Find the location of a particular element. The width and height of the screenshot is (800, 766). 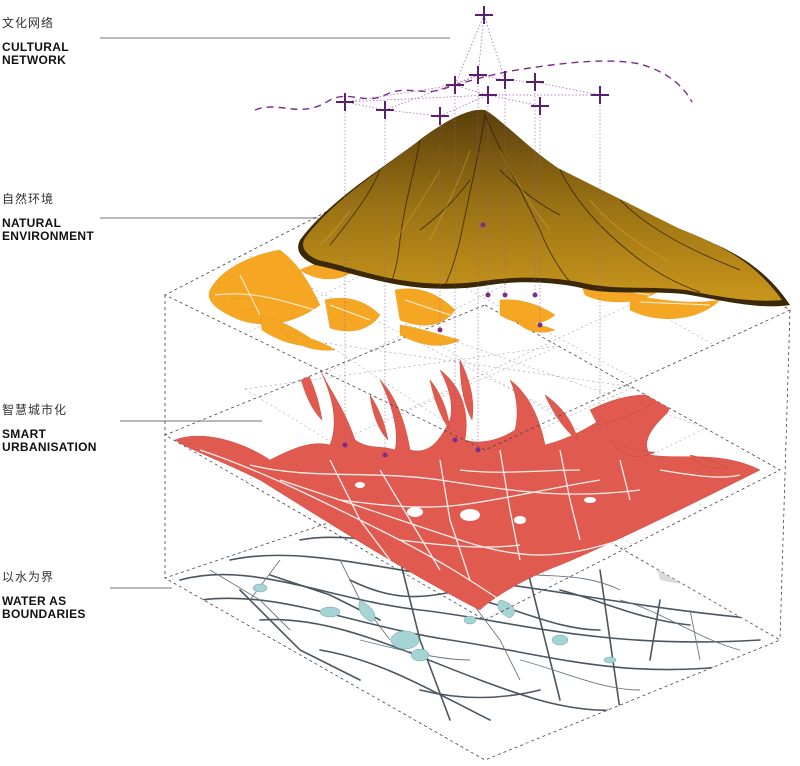

label-cultural-en: CULTURAL NETWORK is located at coordinates (82, 54).